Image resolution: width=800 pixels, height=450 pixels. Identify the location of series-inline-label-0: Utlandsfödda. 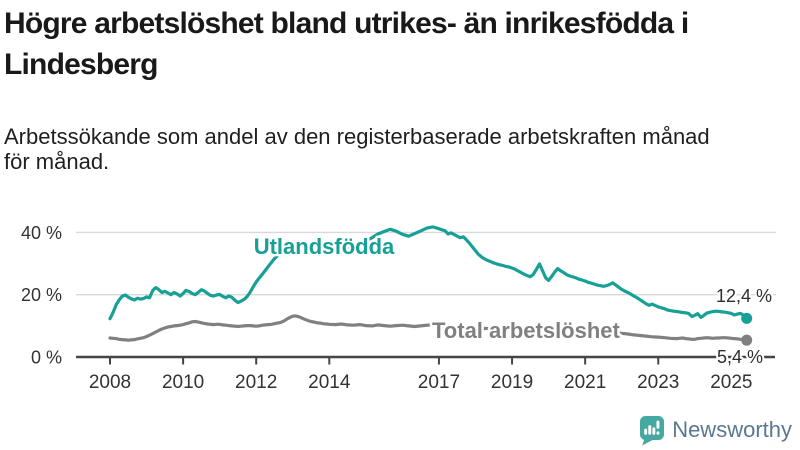
(324, 246).